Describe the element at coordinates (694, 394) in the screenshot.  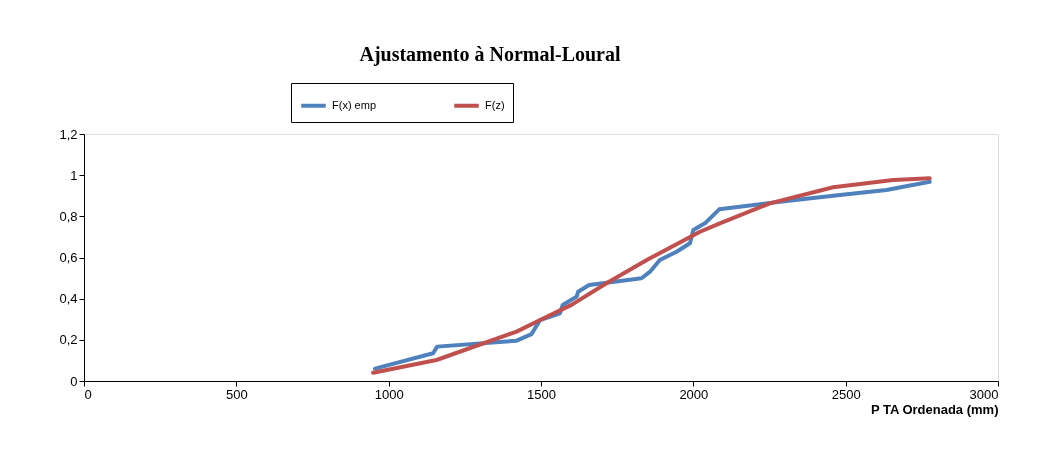
I see `x-tick-label: 2000` at that location.